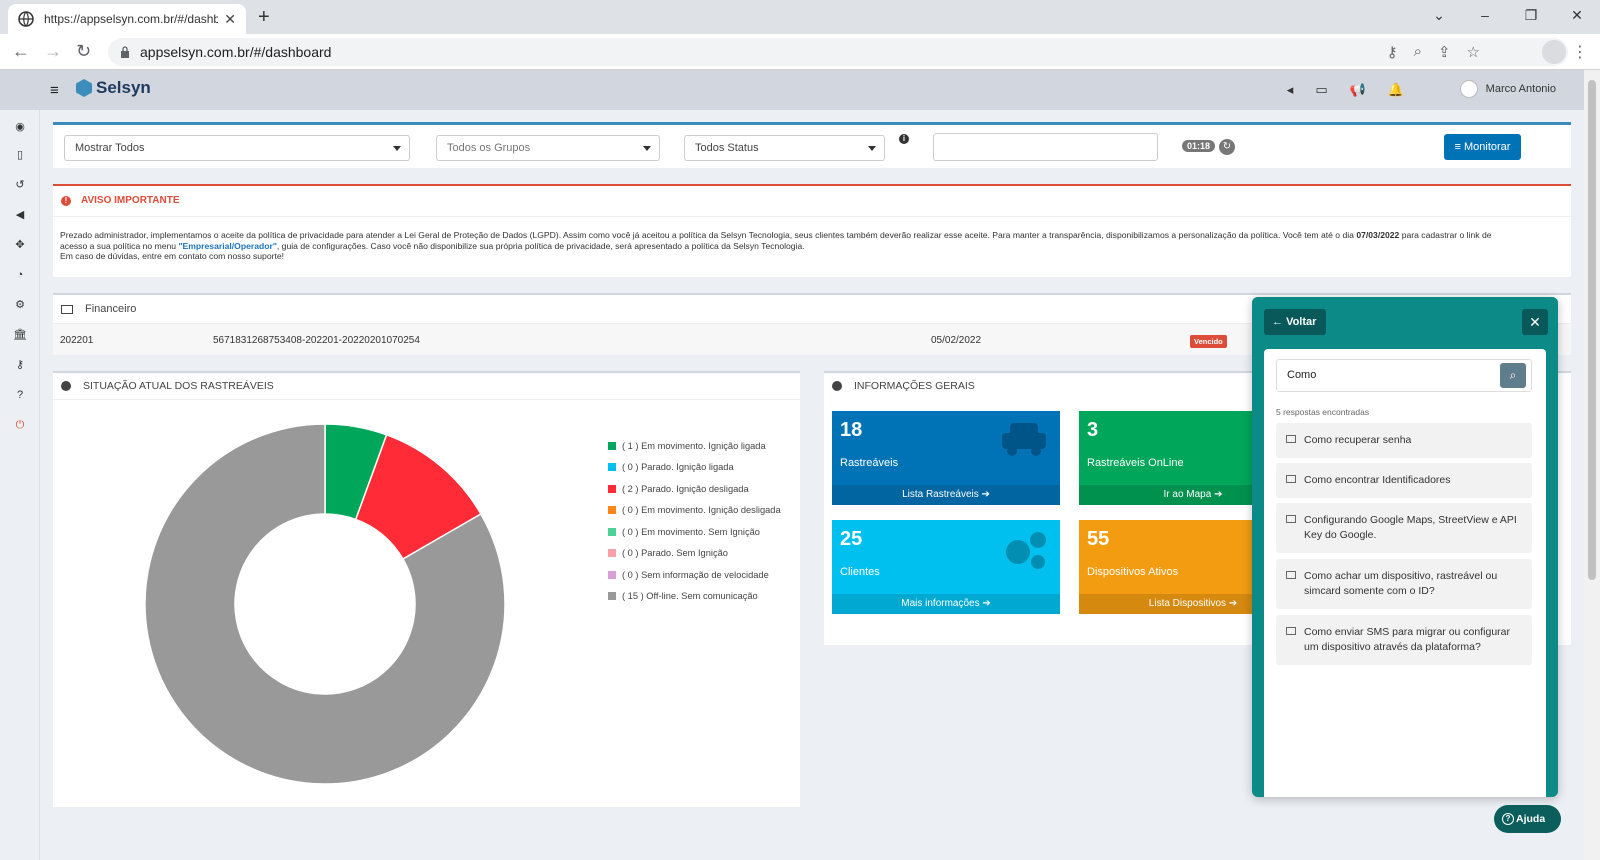 The image size is (1600, 860). Describe the element at coordinates (1295, 322) in the screenshot. I see `back-button: ← Voltar` at that location.